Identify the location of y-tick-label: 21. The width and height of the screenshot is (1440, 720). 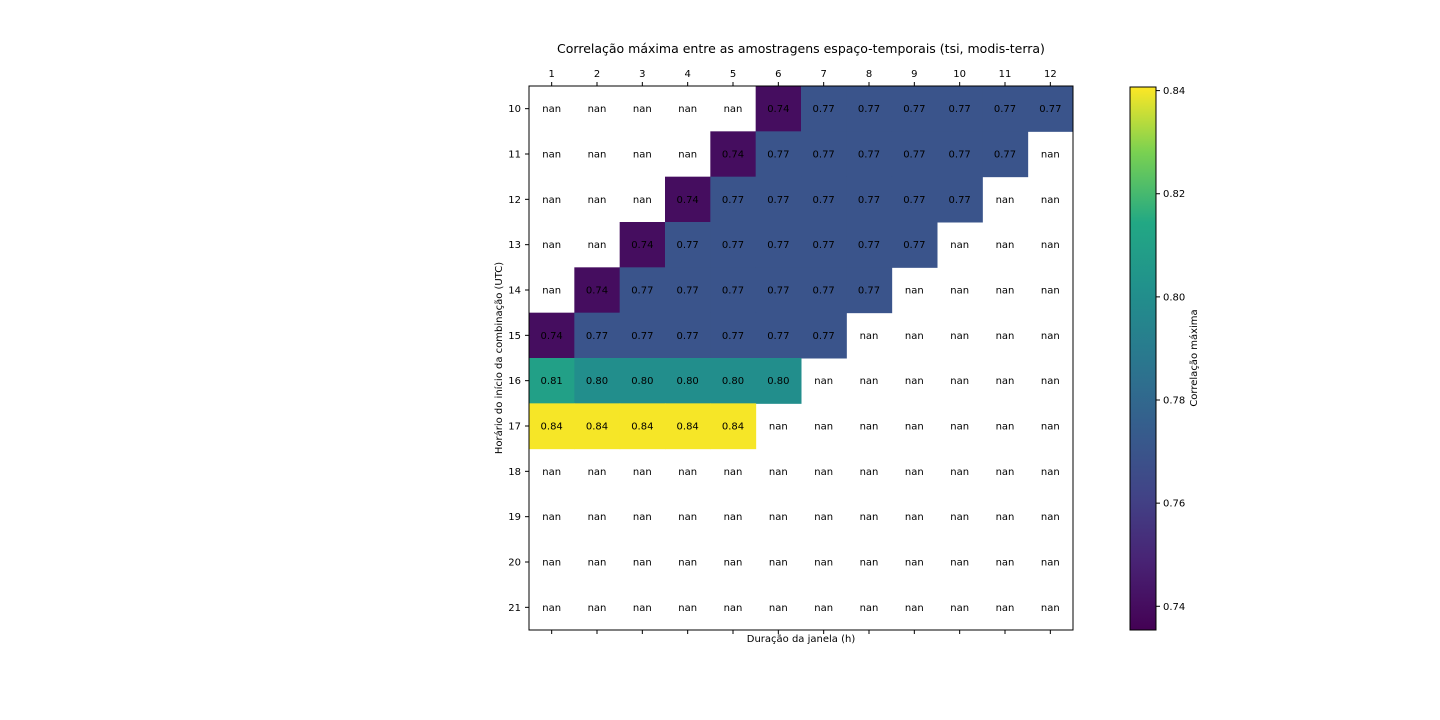
(514, 608).